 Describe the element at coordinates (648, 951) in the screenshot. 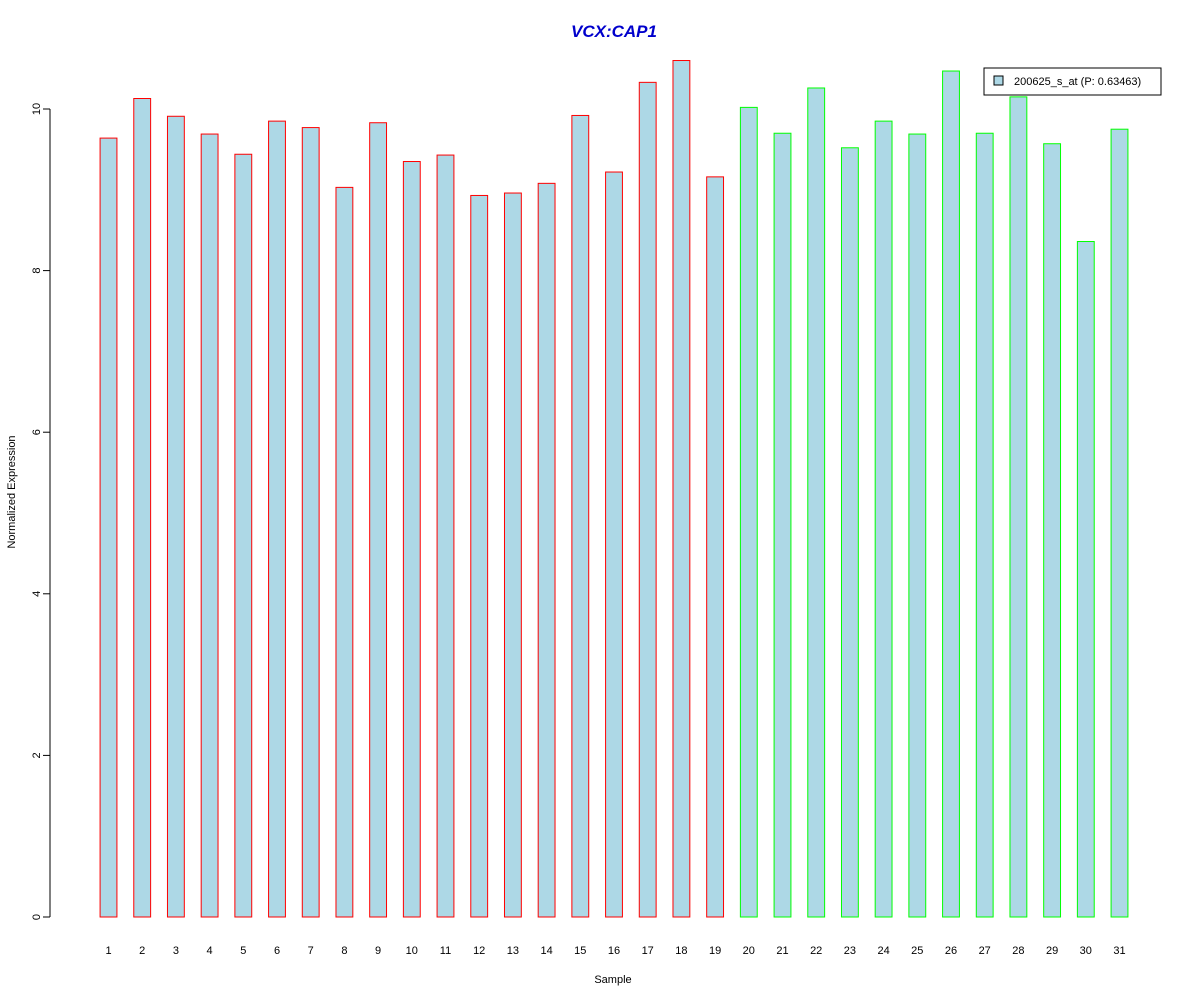

I see `x-tick-label: 17` at that location.